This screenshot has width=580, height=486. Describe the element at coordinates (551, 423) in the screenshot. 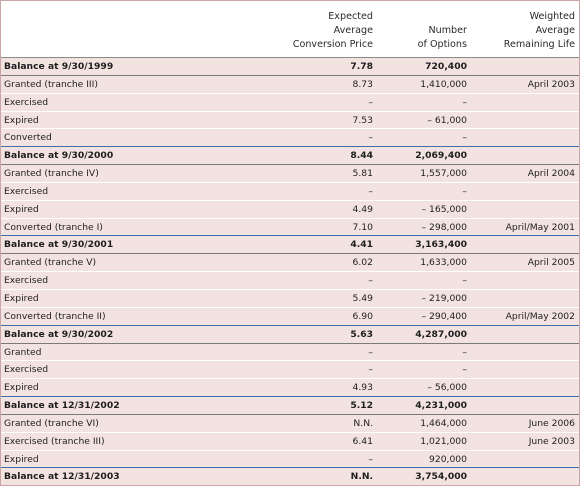

I see `remaining-life-cell: June 2006` at that location.